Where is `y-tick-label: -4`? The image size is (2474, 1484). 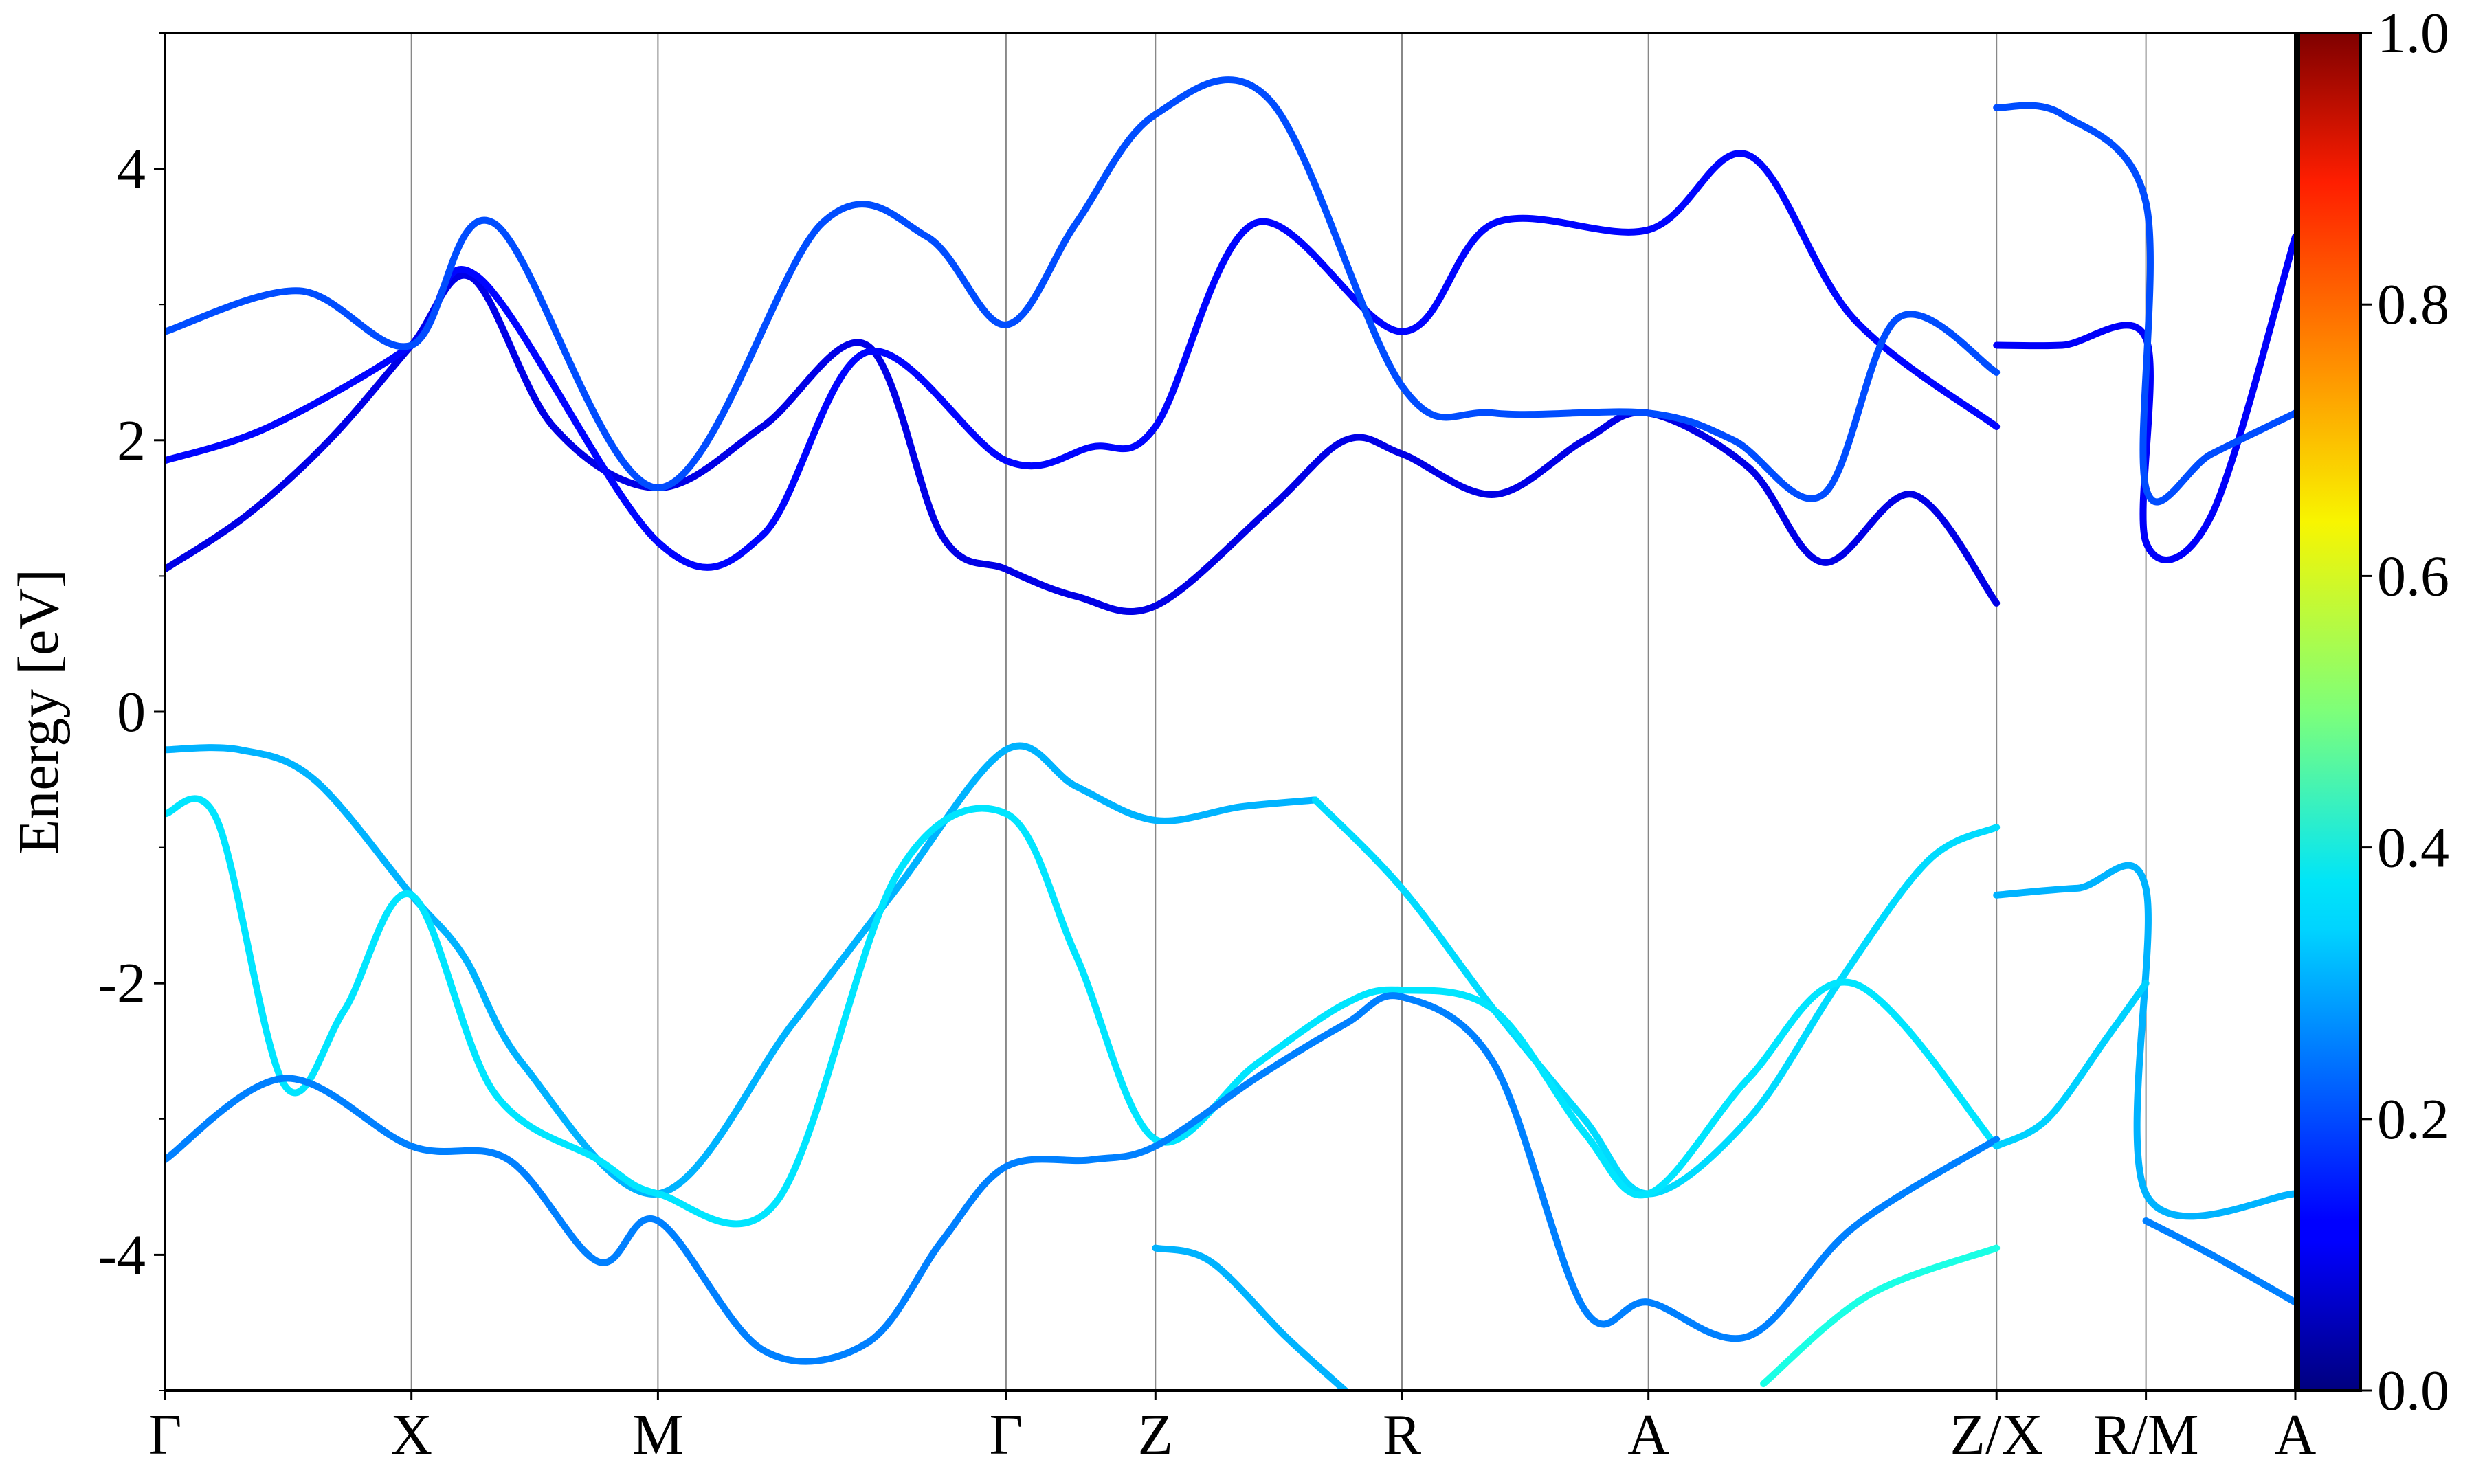
y-tick-label: -4 is located at coordinates (122, 1255).